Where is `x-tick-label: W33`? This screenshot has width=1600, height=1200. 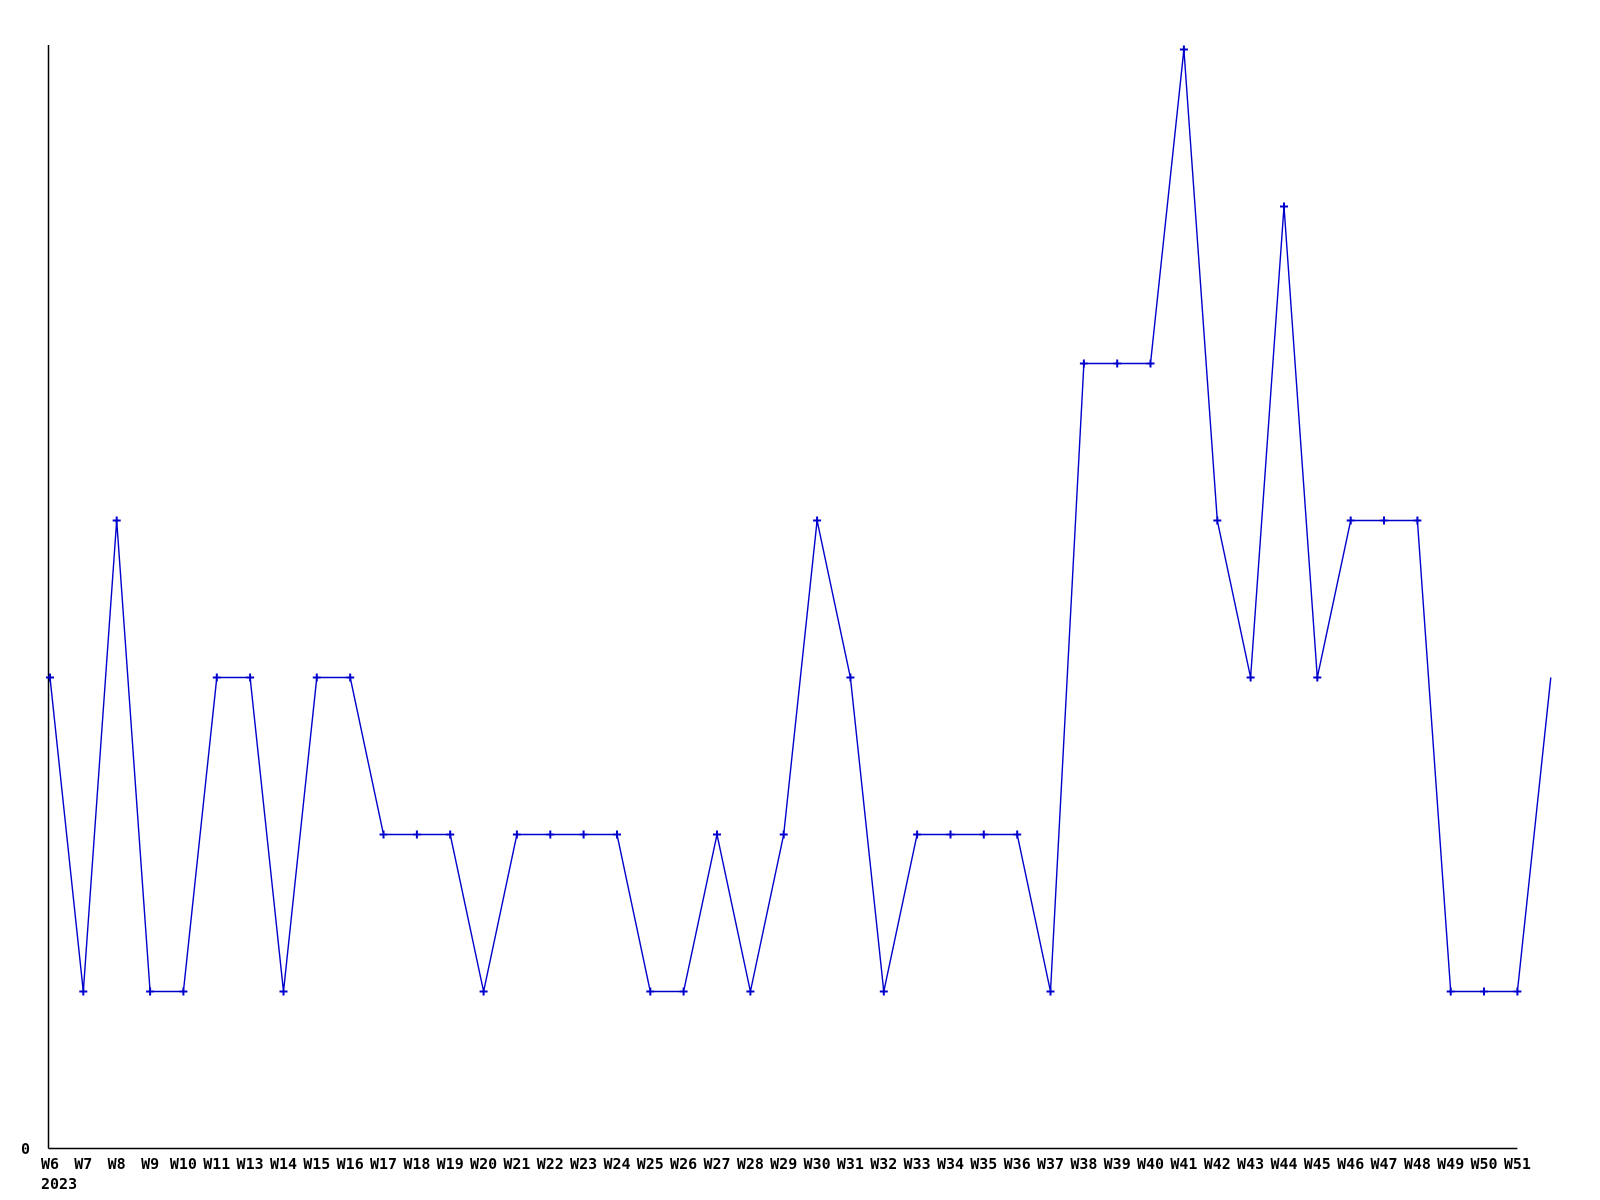 x-tick-label: W33 is located at coordinates (917, 1164).